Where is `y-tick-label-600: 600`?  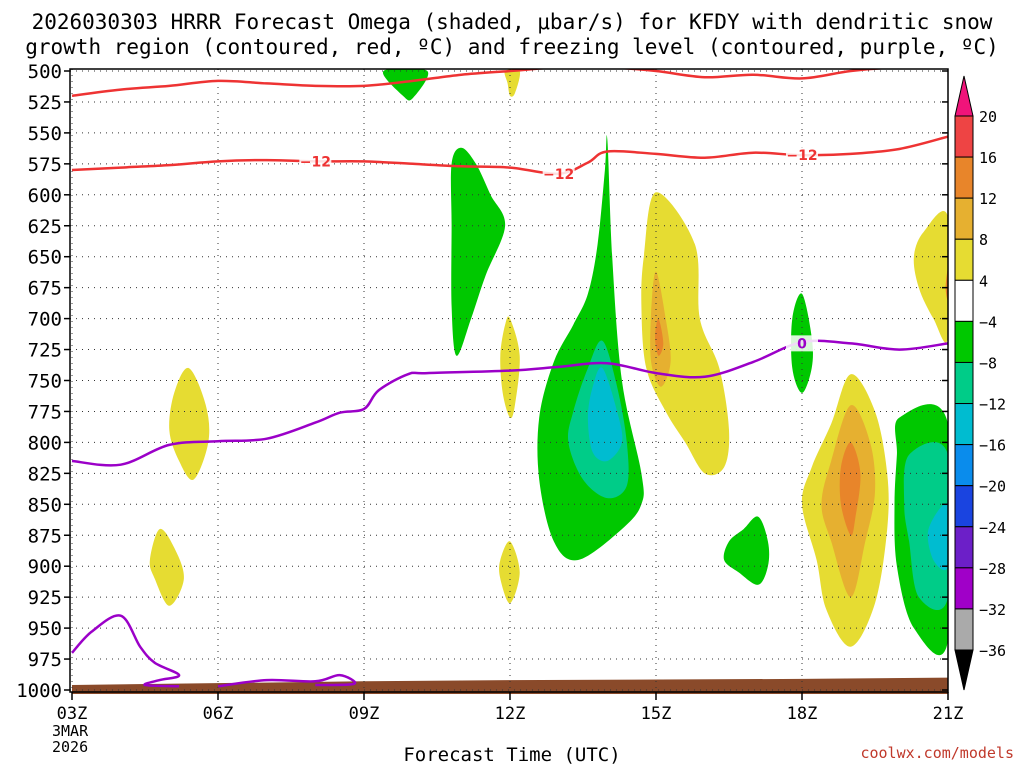 y-tick-label-600: 600 is located at coordinates (45, 196).